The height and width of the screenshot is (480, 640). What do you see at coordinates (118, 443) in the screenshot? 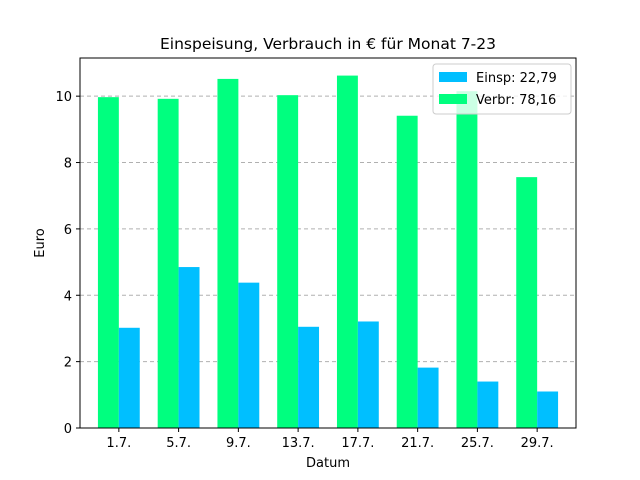
I see `x-tick-label: 1.7.` at bounding box center [118, 443].